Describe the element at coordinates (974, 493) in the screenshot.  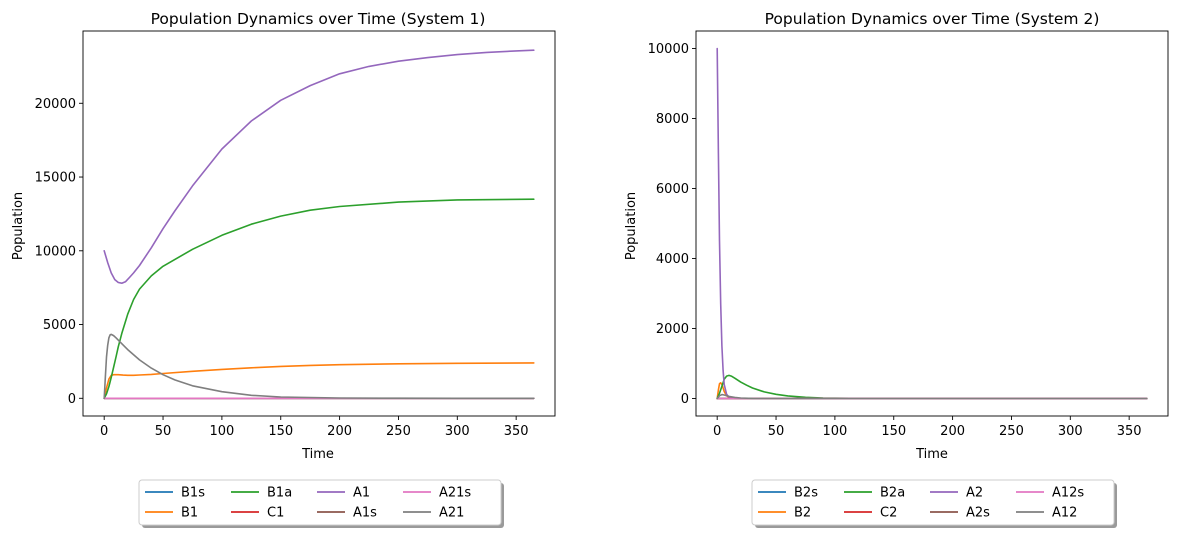
I see `legend-label-a2: A2` at that location.